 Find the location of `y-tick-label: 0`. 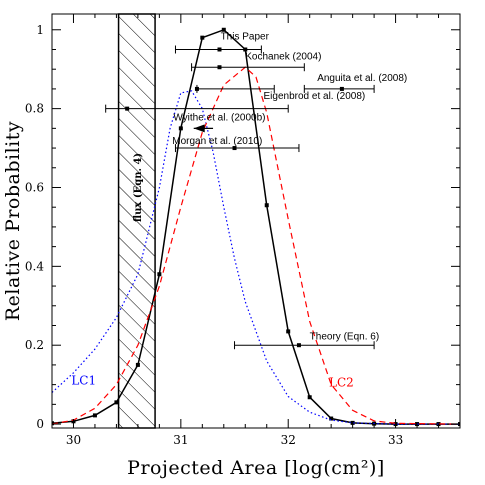

y-tick-label: 0 is located at coordinates (40, 424).